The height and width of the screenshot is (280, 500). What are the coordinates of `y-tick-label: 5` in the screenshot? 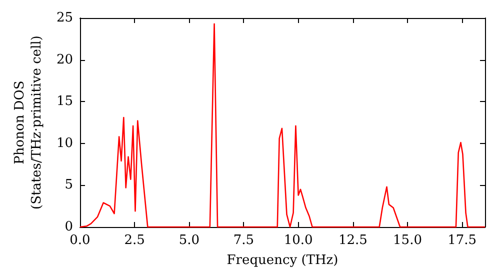 It's located at (68, 185).